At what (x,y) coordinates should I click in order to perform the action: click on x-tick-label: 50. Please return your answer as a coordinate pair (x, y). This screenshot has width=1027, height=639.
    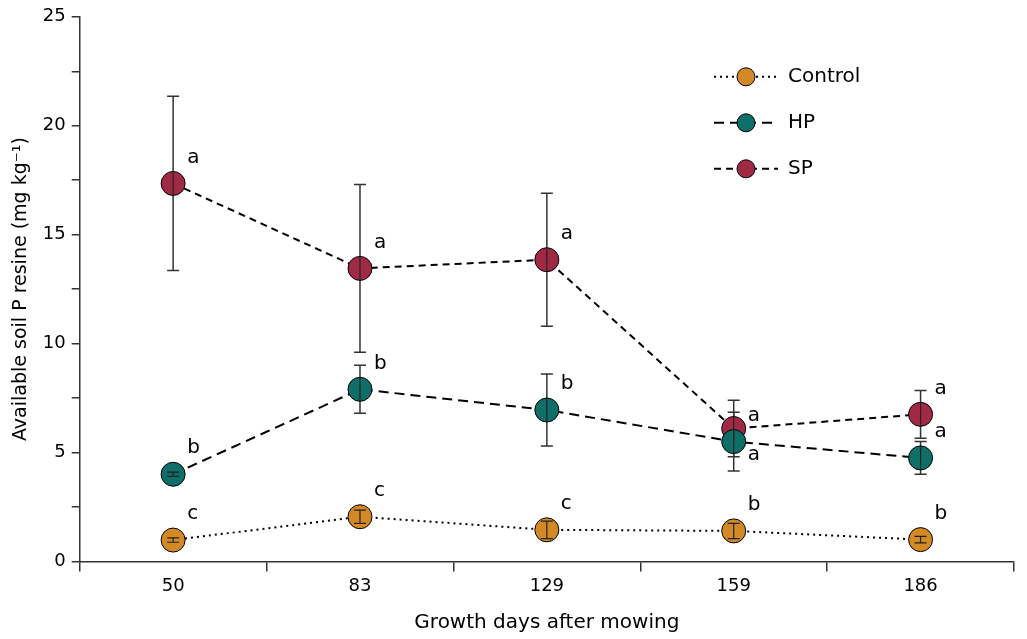
    Looking at the image, I should click on (173, 584).